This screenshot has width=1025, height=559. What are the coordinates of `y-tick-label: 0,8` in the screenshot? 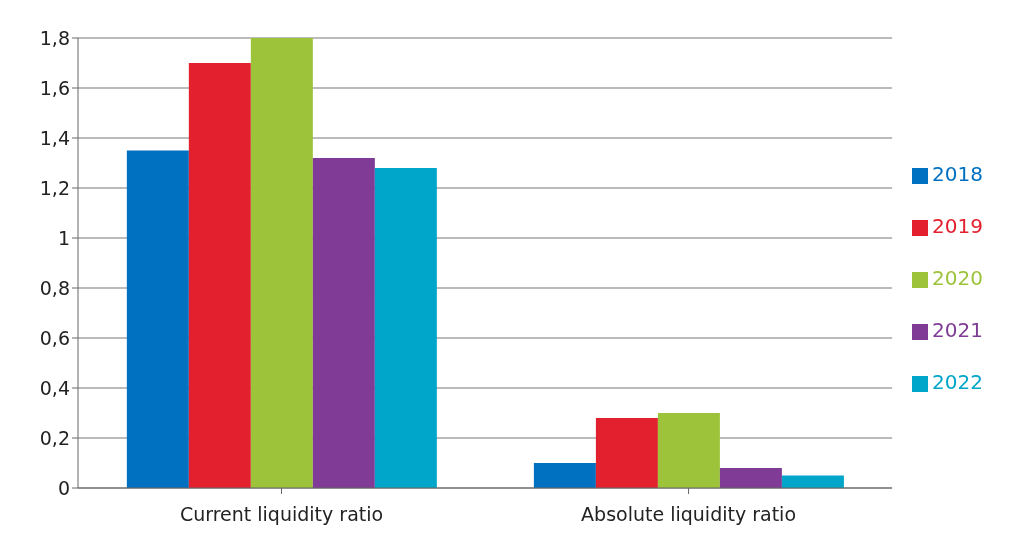 It's located at (54, 287).